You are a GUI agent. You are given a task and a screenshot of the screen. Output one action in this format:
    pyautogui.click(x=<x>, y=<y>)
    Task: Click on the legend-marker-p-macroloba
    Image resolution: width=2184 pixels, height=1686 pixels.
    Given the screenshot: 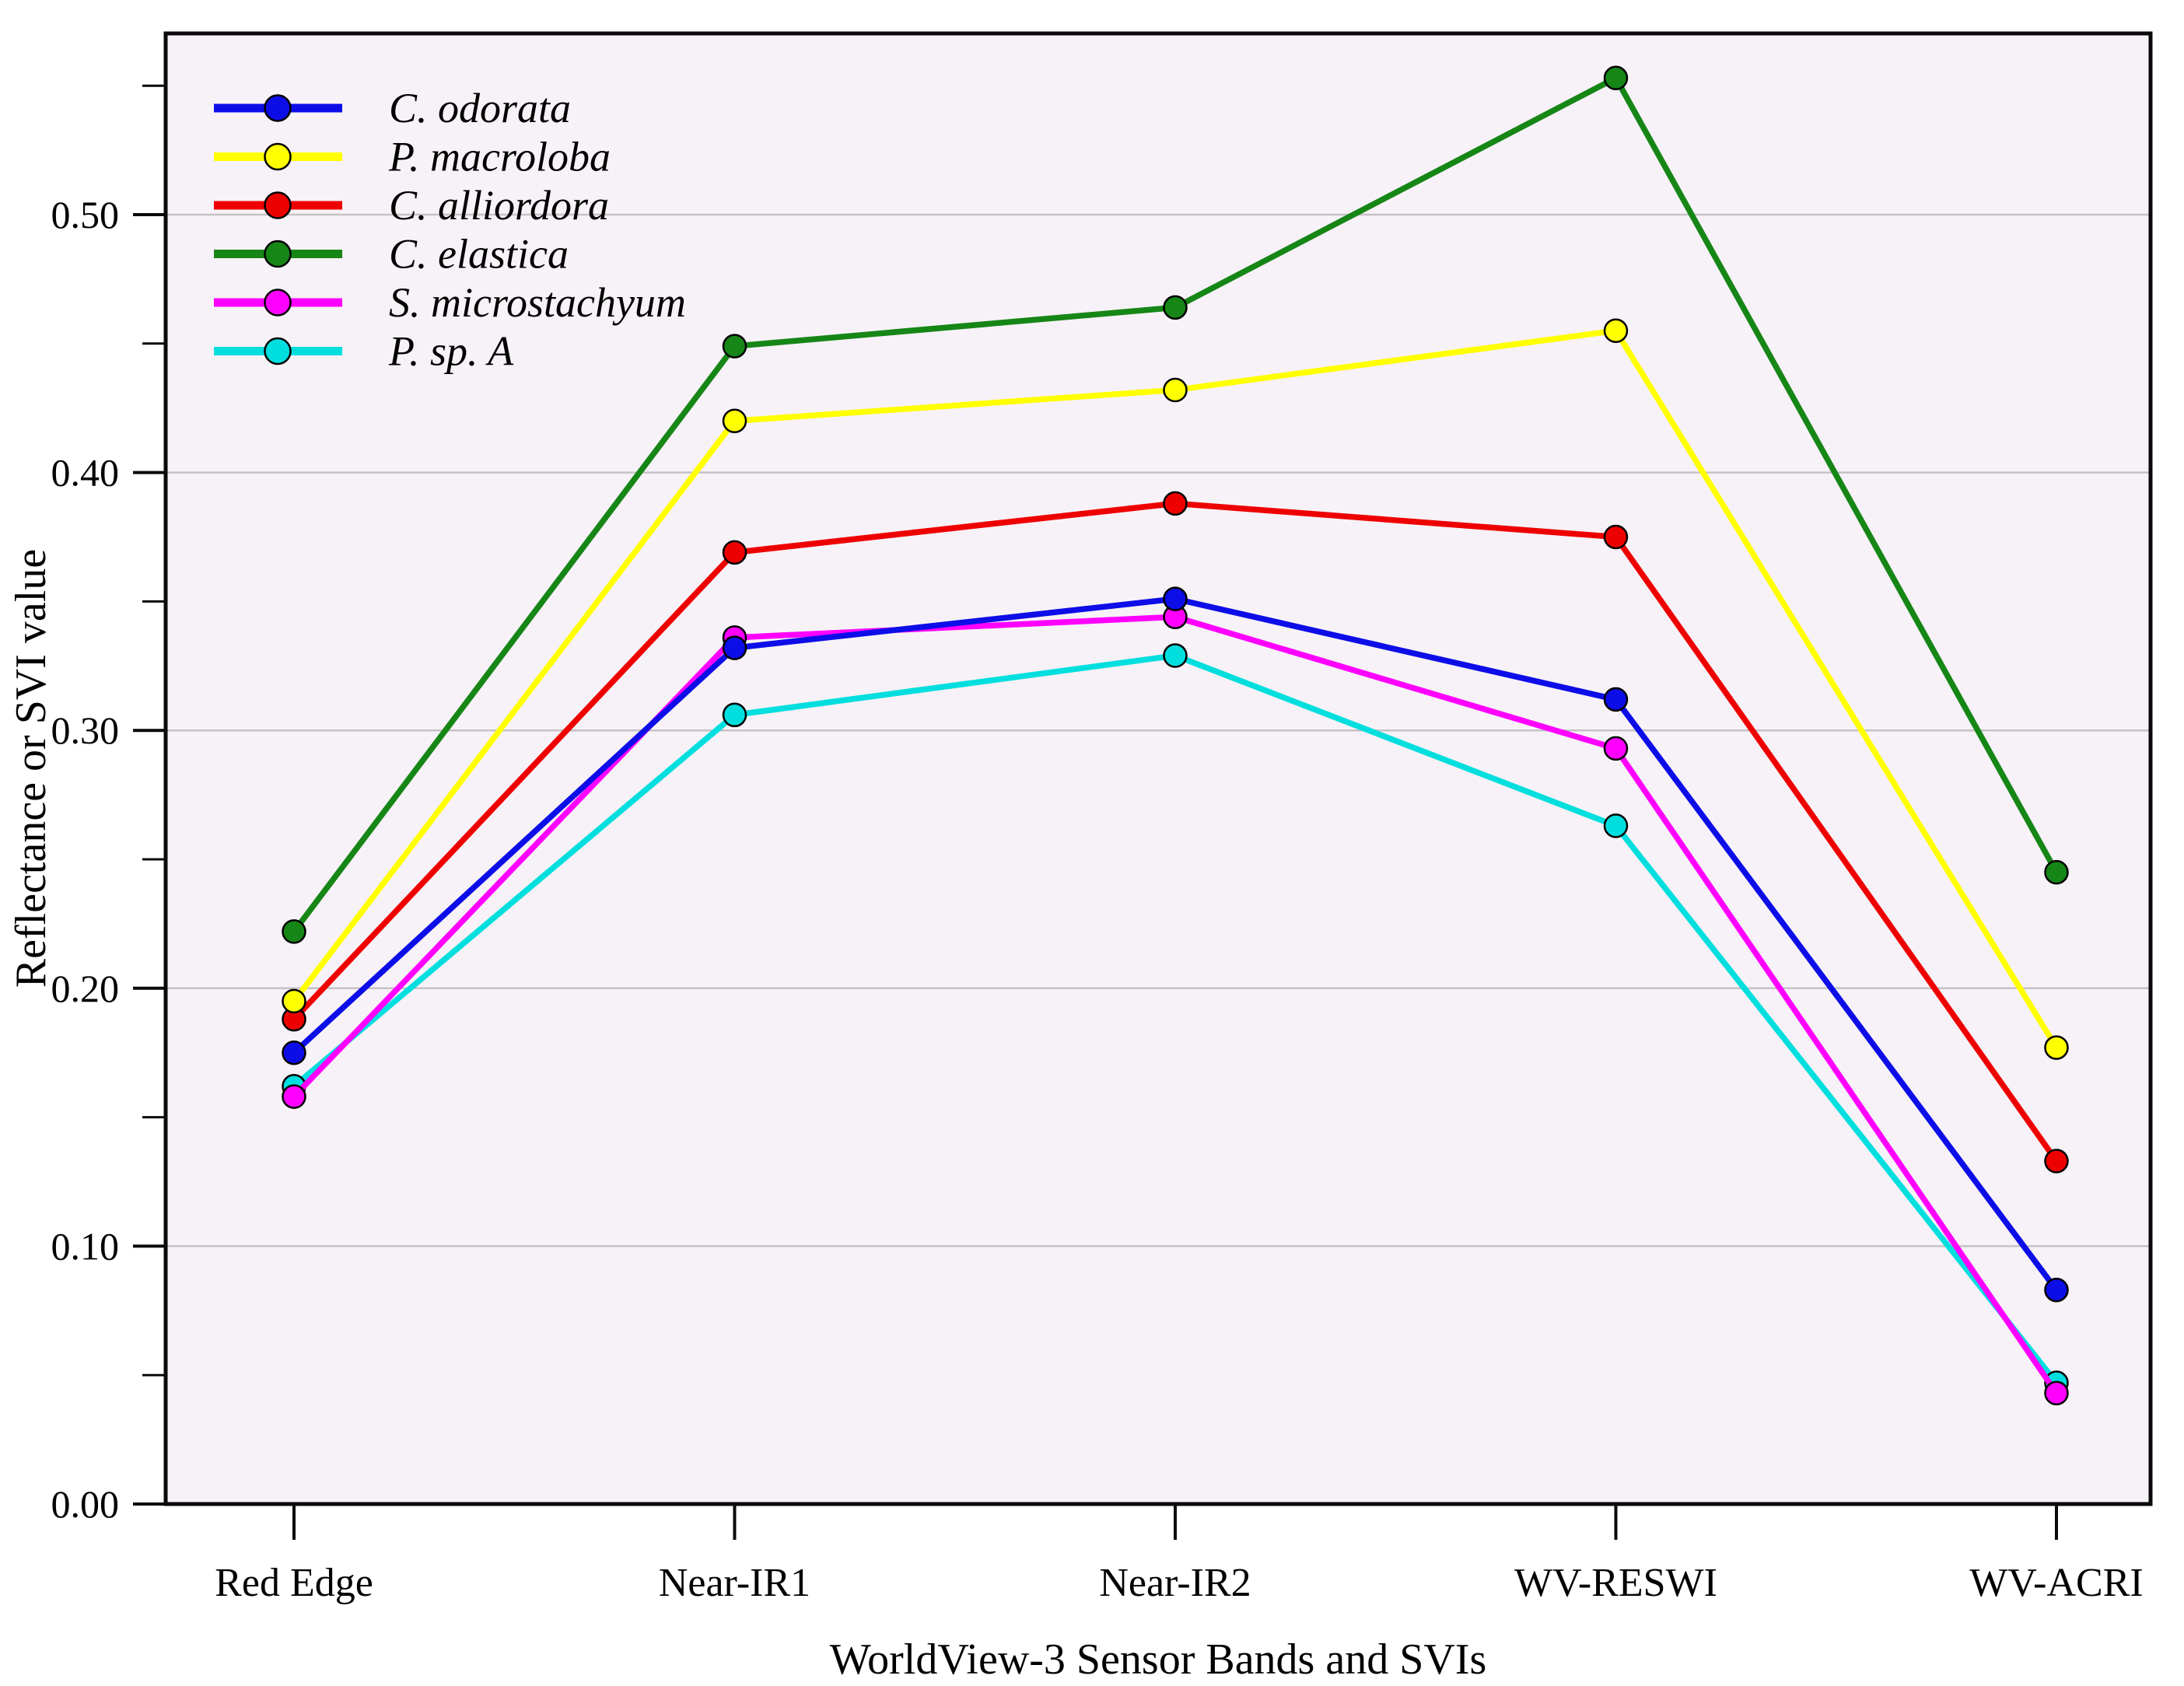 What is the action you would take?
    pyautogui.click(x=278, y=156)
    